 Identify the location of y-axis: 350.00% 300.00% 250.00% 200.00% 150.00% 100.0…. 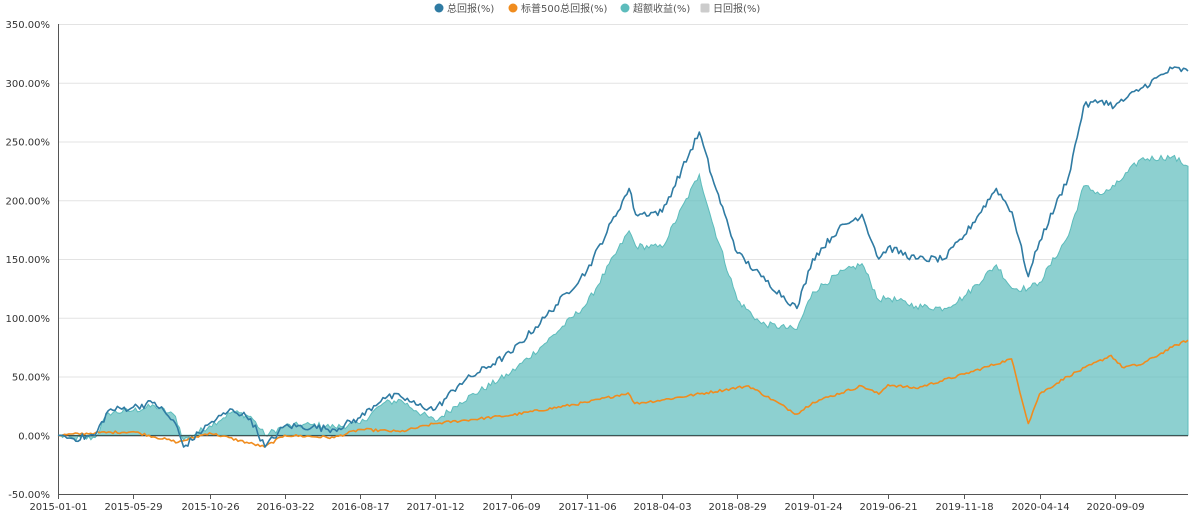
(32, 260).